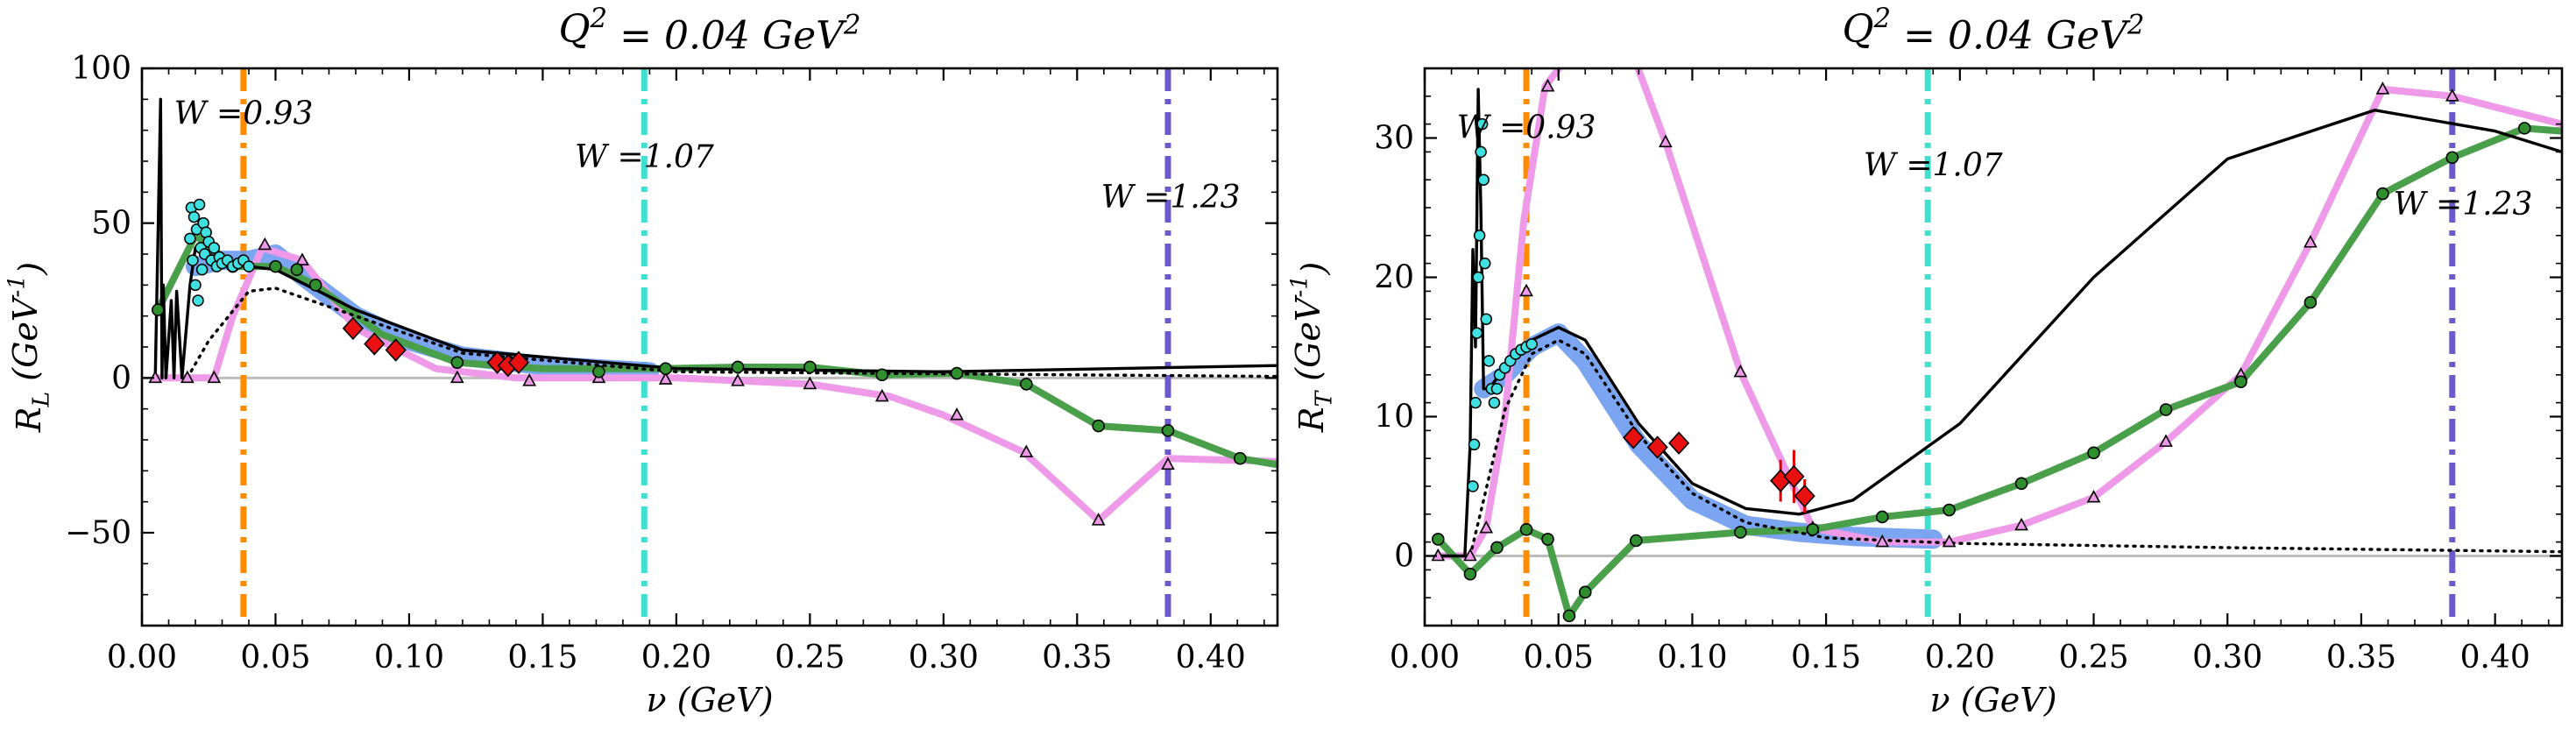 This screenshot has height=736, width=2576. I want to click on y-tick-label: 30, so click(1394, 139).